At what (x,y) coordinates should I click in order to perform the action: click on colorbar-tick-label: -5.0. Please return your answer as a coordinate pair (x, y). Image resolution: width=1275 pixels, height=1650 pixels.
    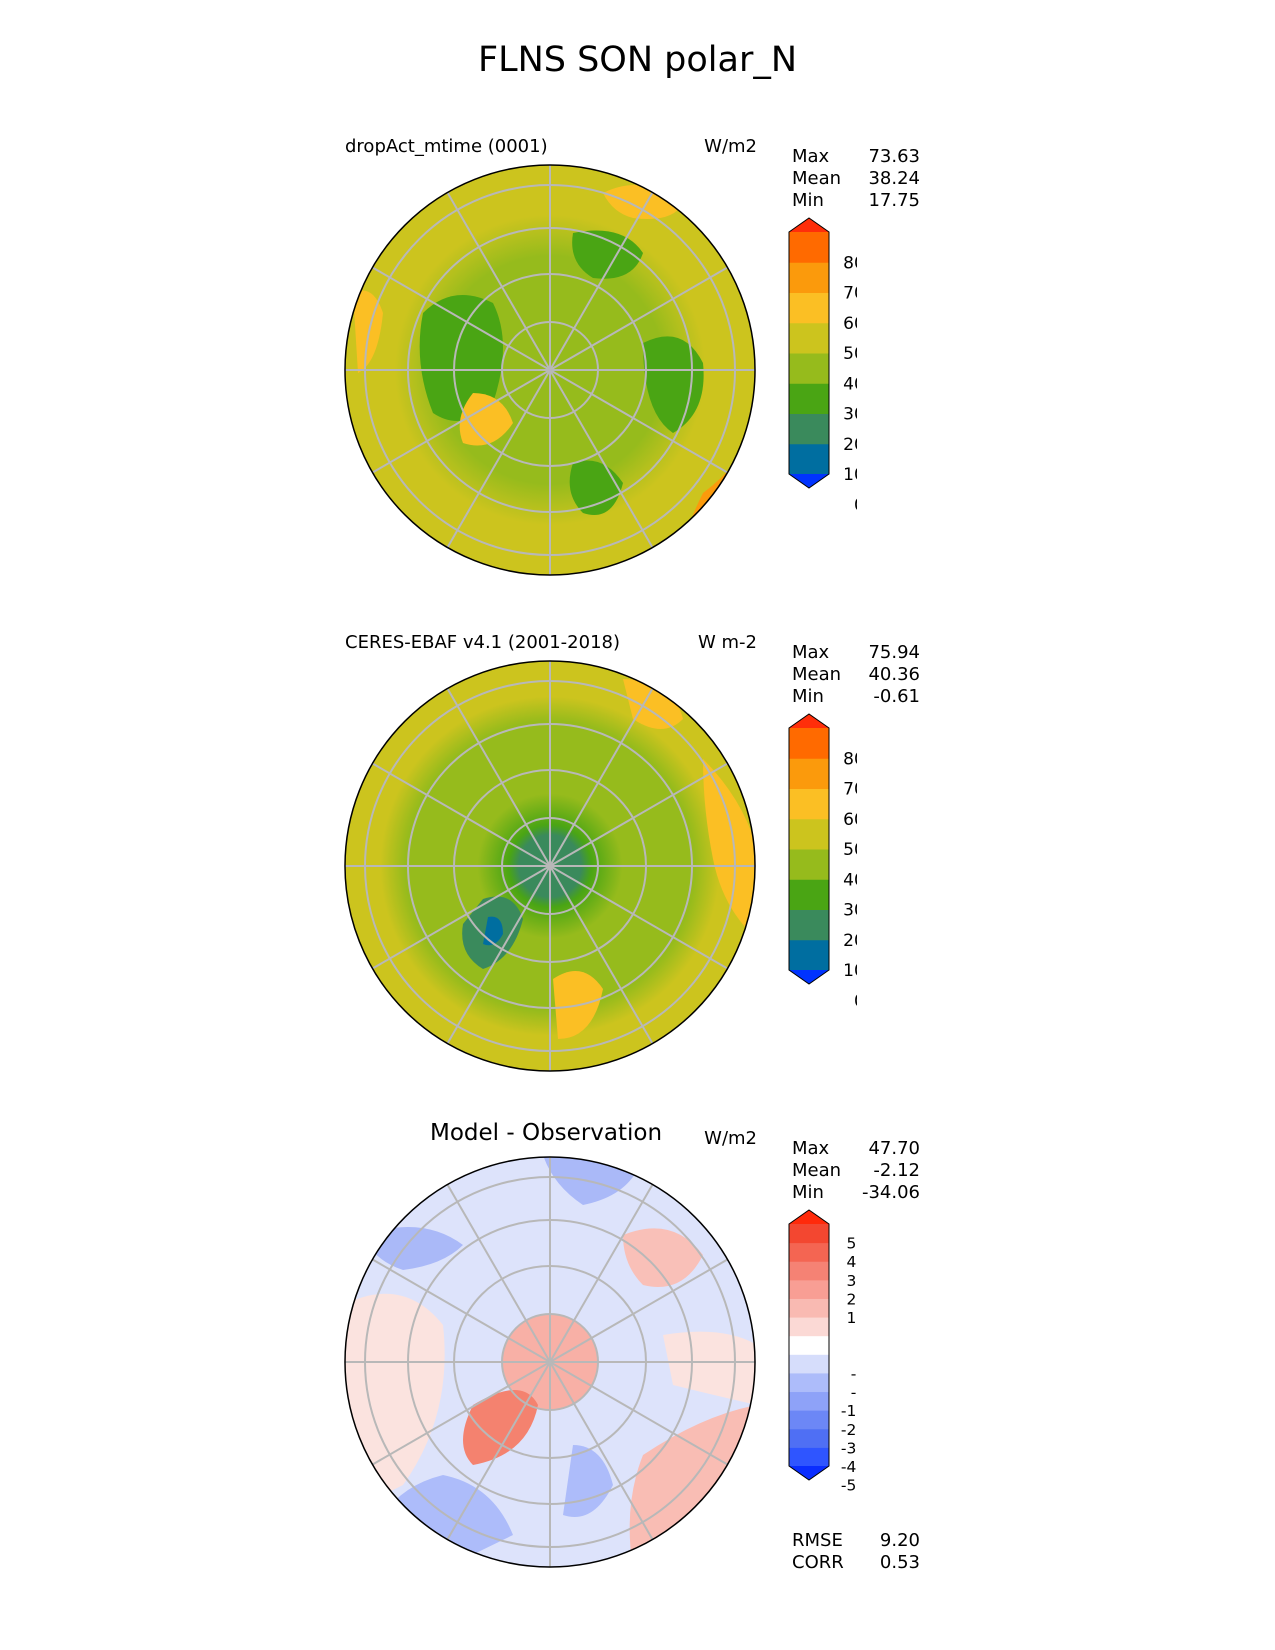
    Looking at the image, I should click on (854, 1393).